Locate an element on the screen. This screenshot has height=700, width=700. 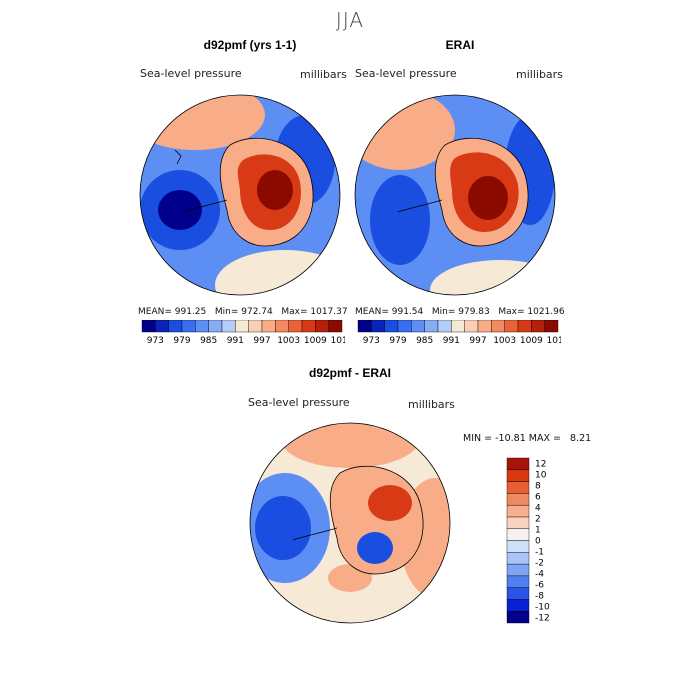
positive-core is located at coordinates (390, 503).